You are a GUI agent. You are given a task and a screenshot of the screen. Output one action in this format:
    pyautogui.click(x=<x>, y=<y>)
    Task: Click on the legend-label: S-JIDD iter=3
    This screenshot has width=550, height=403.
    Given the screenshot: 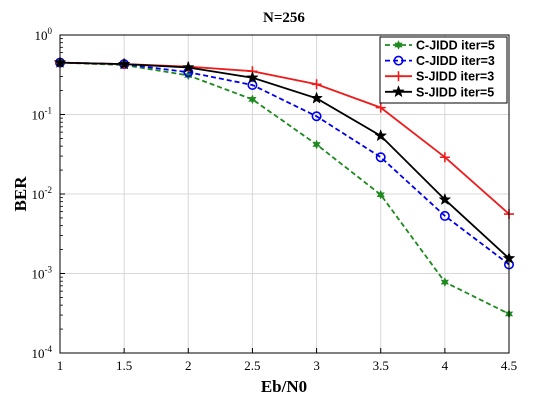 What is the action you would take?
    pyautogui.click(x=455, y=77)
    